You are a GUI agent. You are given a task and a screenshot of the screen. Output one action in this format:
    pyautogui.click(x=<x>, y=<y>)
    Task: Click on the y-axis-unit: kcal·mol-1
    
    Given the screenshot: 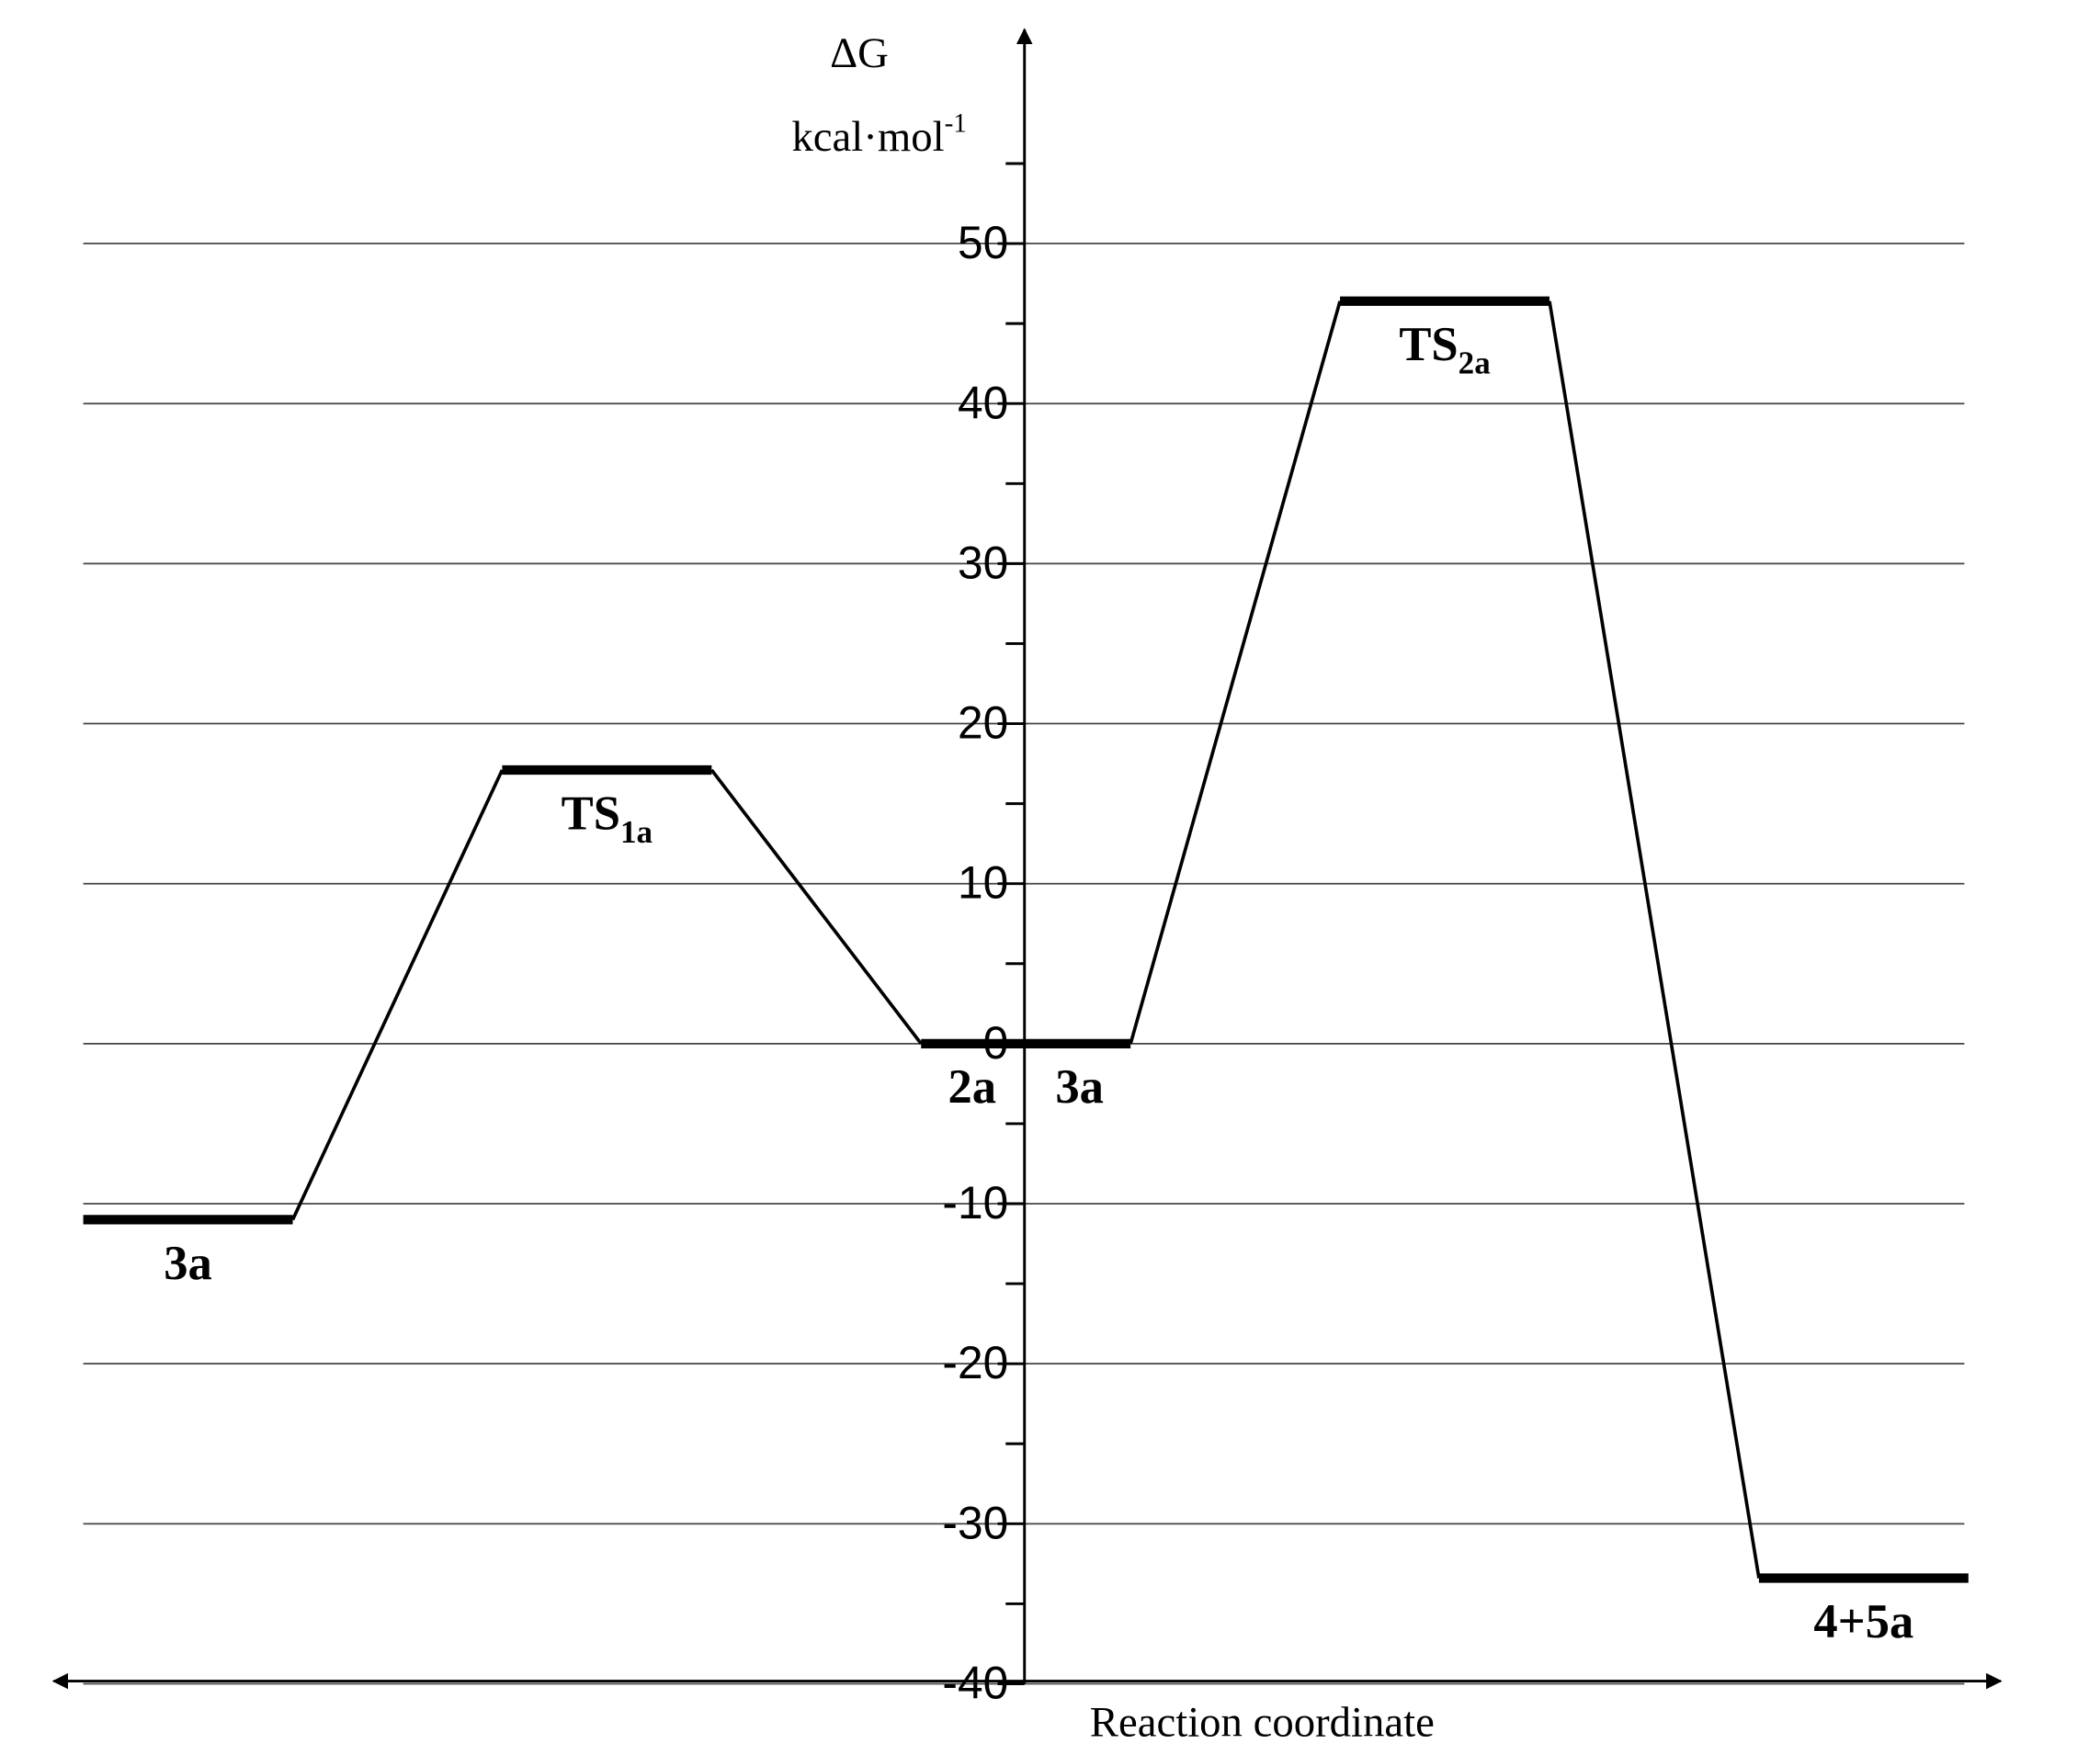 What is the action you would take?
    pyautogui.click(x=878, y=134)
    